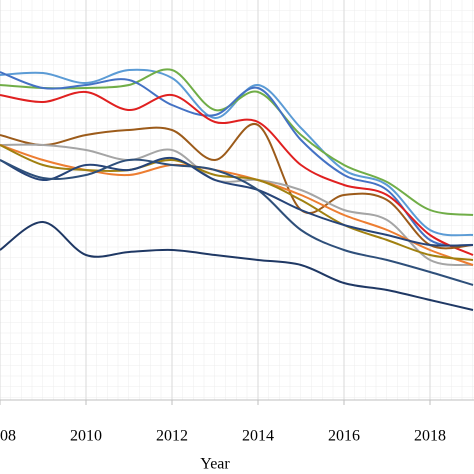 The width and height of the screenshot is (474, 474). Describe the element at coordinates (172, 436) in the screenshot. I see `x-tick-label: 2012` at that location.